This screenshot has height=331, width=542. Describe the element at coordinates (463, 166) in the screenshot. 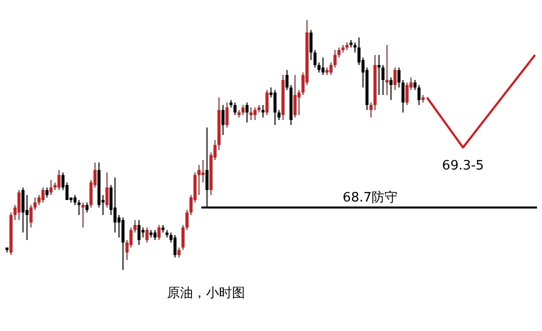

I see `annotation: 69.3-5` at that location.